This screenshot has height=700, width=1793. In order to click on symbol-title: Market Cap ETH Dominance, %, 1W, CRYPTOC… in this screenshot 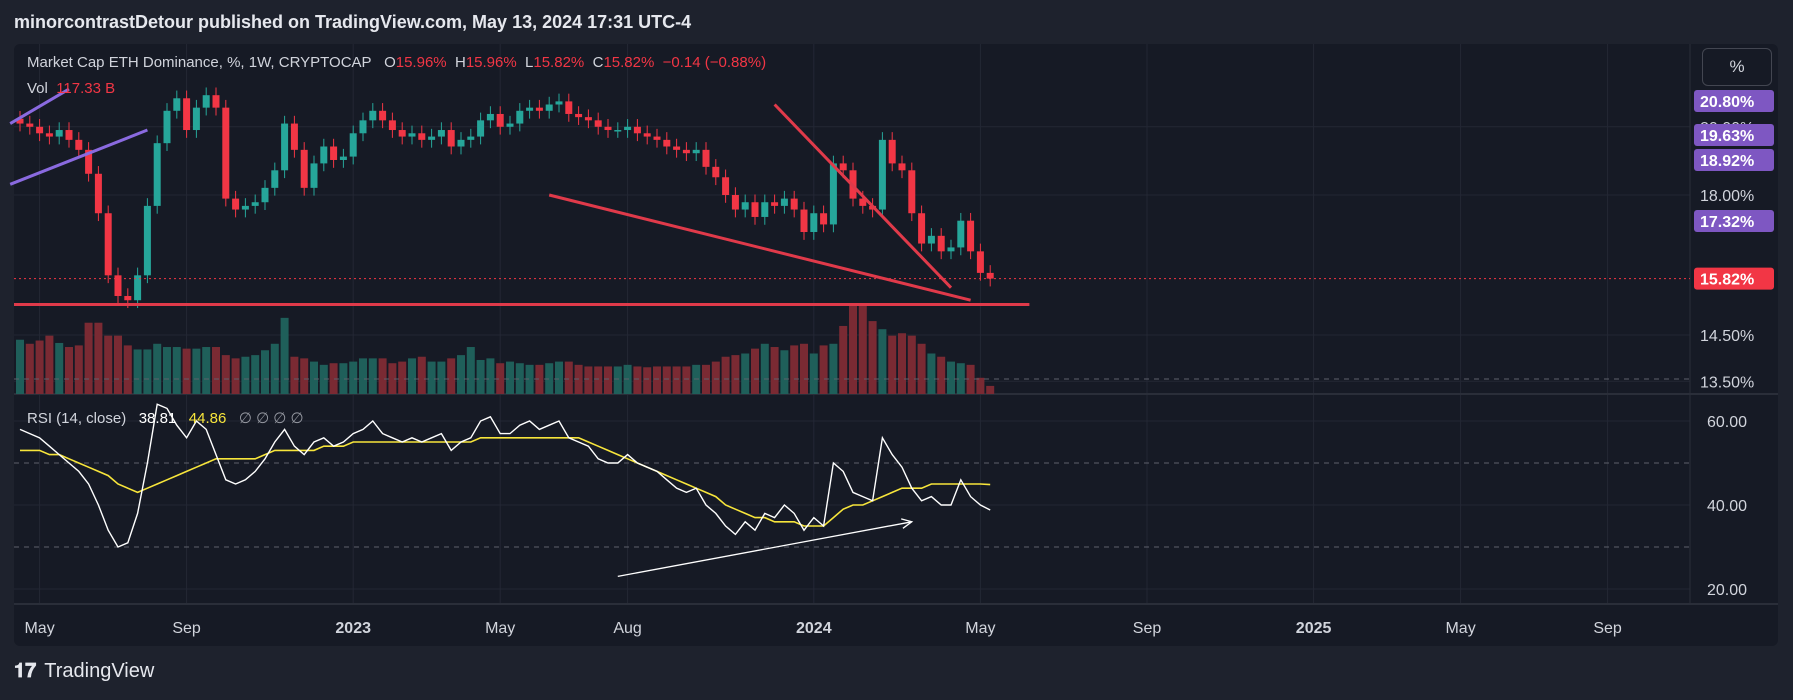, I will do `click(199, 62)`.